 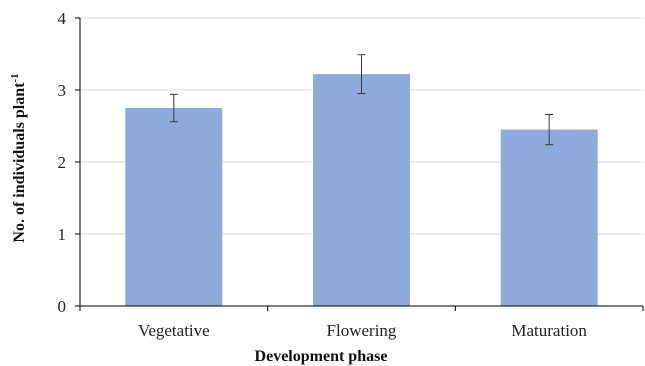 I want to click on x-tick-label: Vegetative, so click(x=174, y=330).